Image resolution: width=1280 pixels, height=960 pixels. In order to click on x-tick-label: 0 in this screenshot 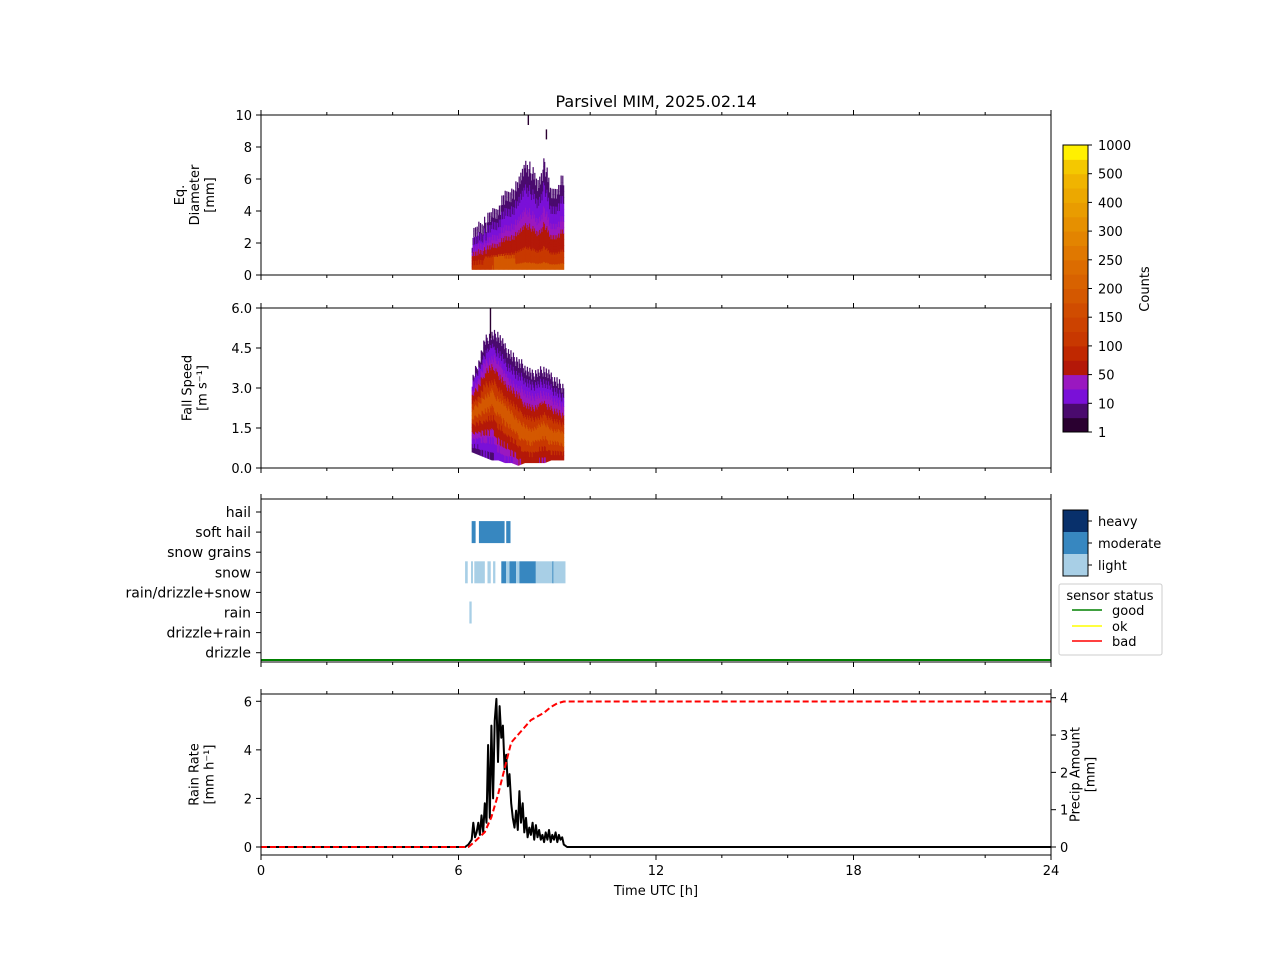, I will do `click(261, 871)`.